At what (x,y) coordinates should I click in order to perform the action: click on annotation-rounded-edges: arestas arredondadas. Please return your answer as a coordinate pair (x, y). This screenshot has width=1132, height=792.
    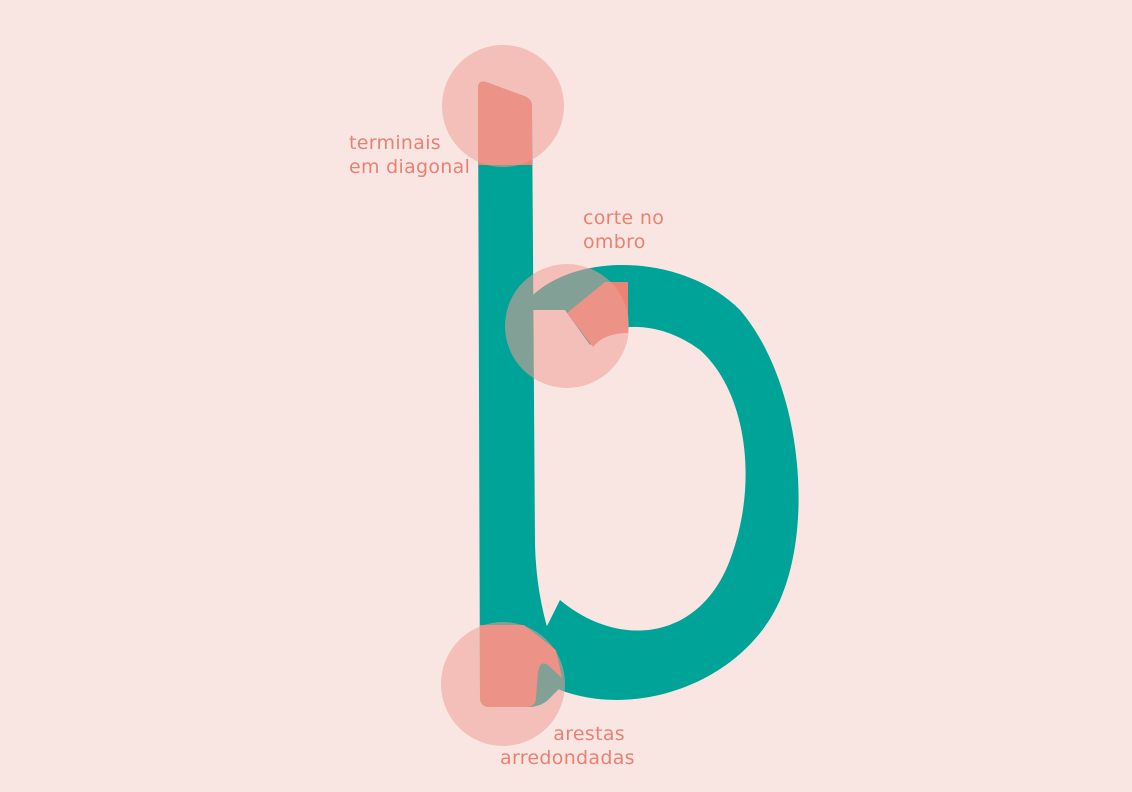
    Looking at the image, I should click on (567, 746).